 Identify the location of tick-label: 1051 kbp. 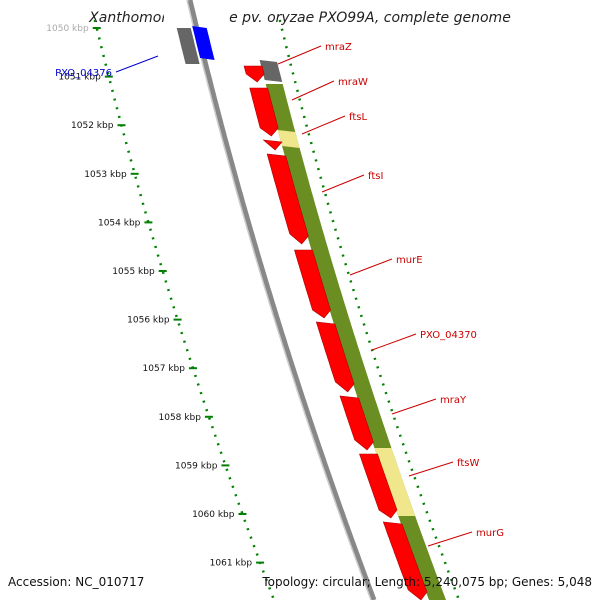
(79, 78).